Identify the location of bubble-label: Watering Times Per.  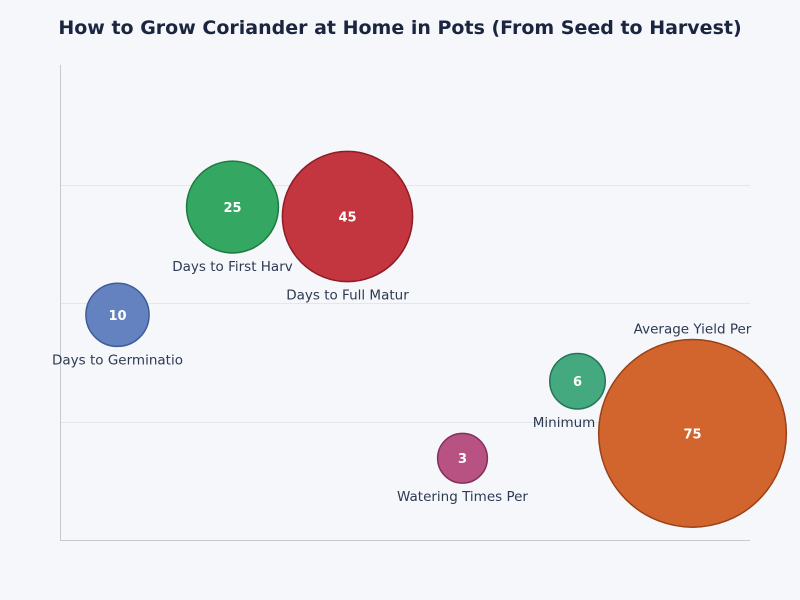
(462, 497).